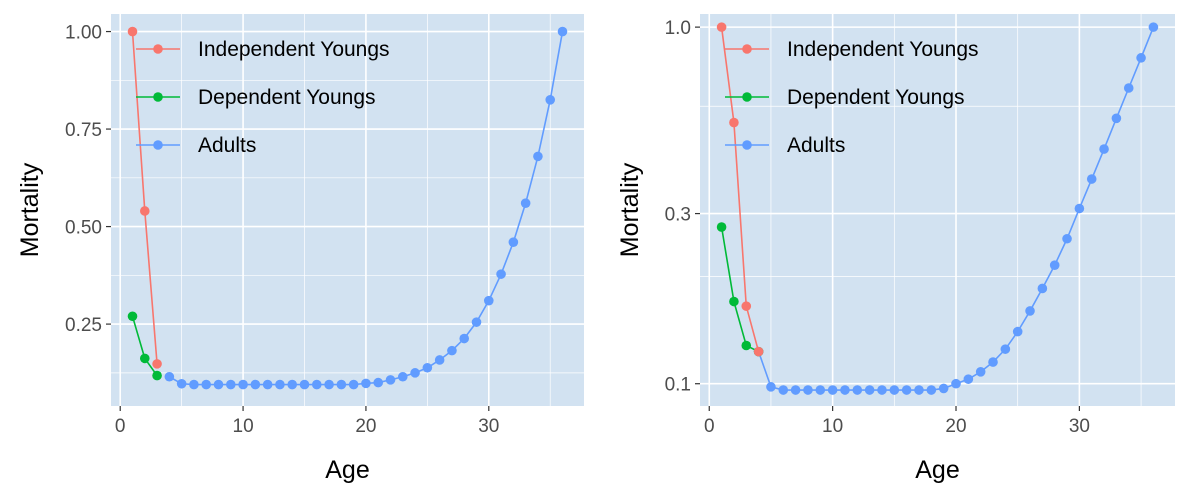  Describe the element at coordinates (740, 189) in the screenshot. I see `series-independent-youngs` at that location.